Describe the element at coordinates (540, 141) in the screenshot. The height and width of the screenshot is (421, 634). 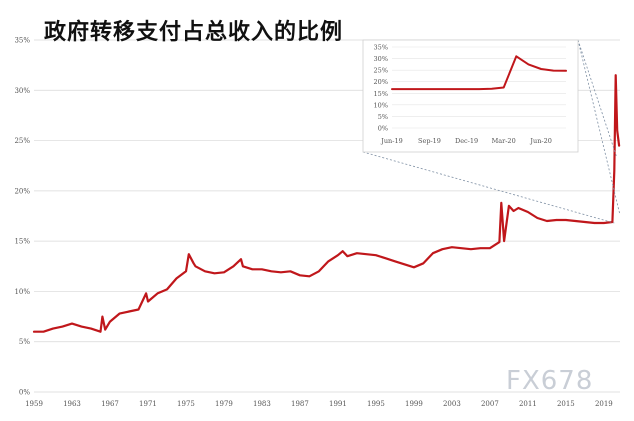
I see `inset-x-tick-label: Jun-20` at that location.